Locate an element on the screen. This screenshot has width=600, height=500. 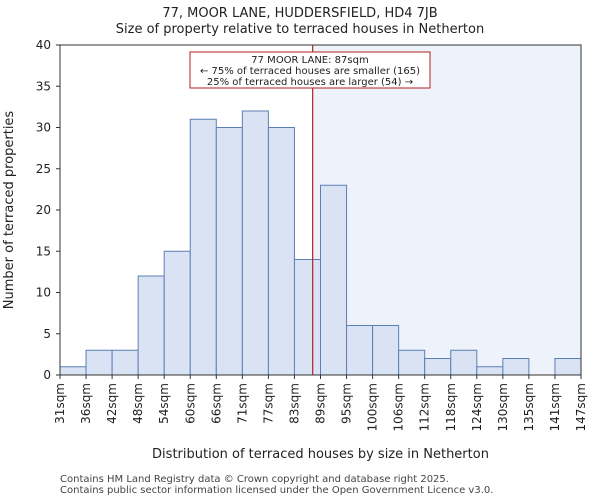
y-tick-label-40: 40 is located at coordinates (43, 45).